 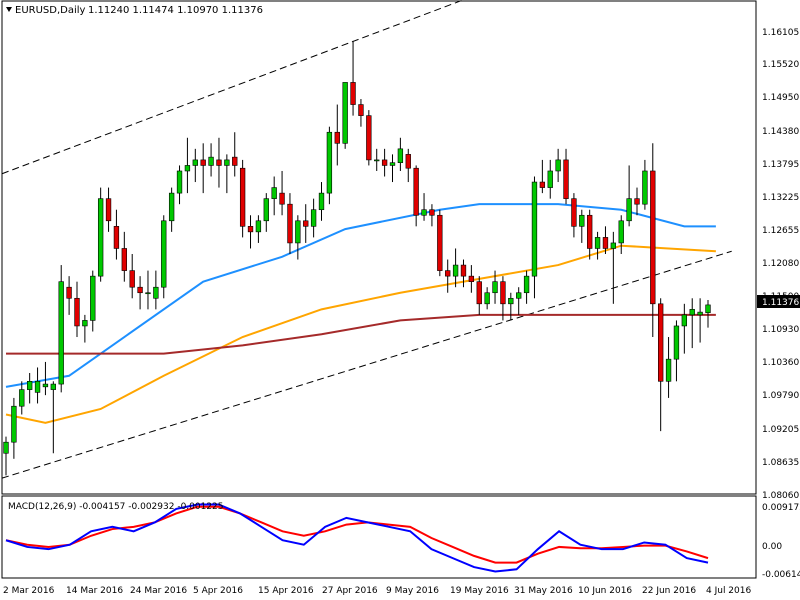 I want to click on price-tick: 1.13795, so click(x=780, y=165).